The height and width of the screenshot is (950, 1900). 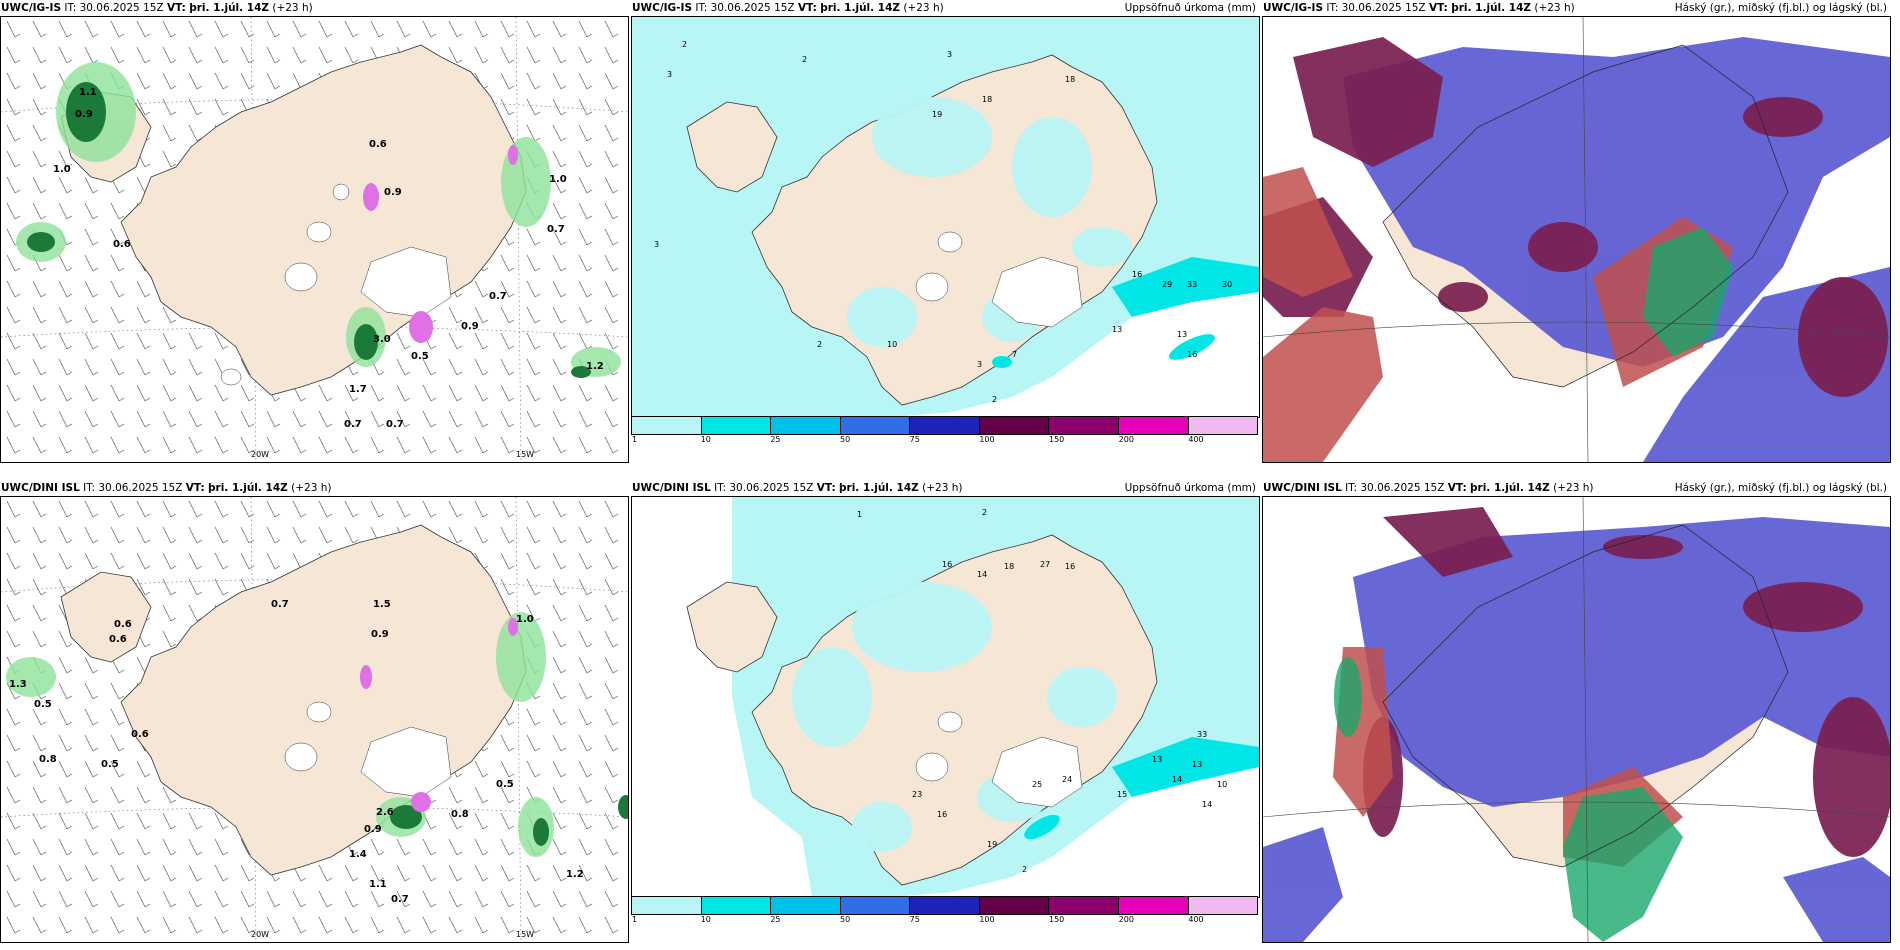 I want to click on colorbar-label: 50, so click(x=845, y=919).